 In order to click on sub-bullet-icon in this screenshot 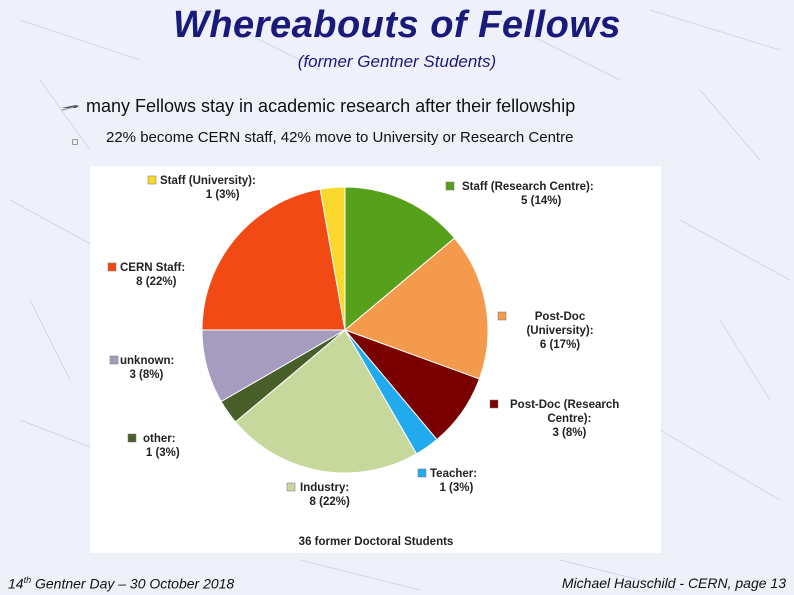, I will do `click(75, 142)`.